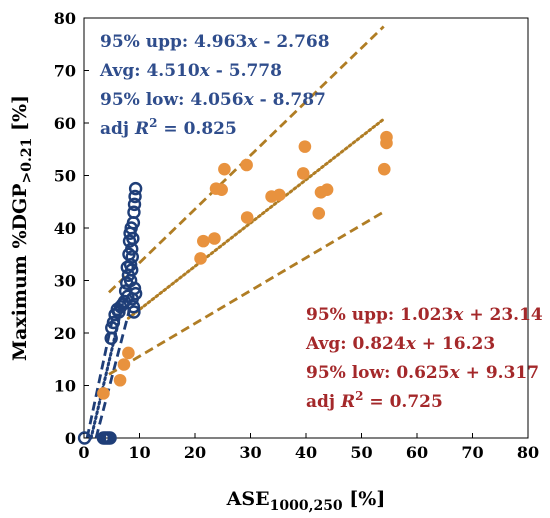 Image resolution: width=550 pixels, height=518 pixels. What do you see at coordinates (378, 373) in the screenshot?
I see `equation-prefix: 95% low: 0.625` at bounding box center [378, 373].